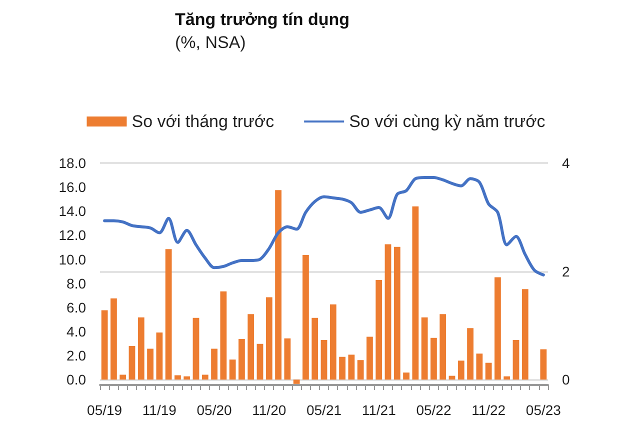 The width and height of the screenshot is (632, 430). What do you see at coordinates (269, 410) in the screenshot?
I see `x-tick-label: 11/20` at bounding box center [269, 410].